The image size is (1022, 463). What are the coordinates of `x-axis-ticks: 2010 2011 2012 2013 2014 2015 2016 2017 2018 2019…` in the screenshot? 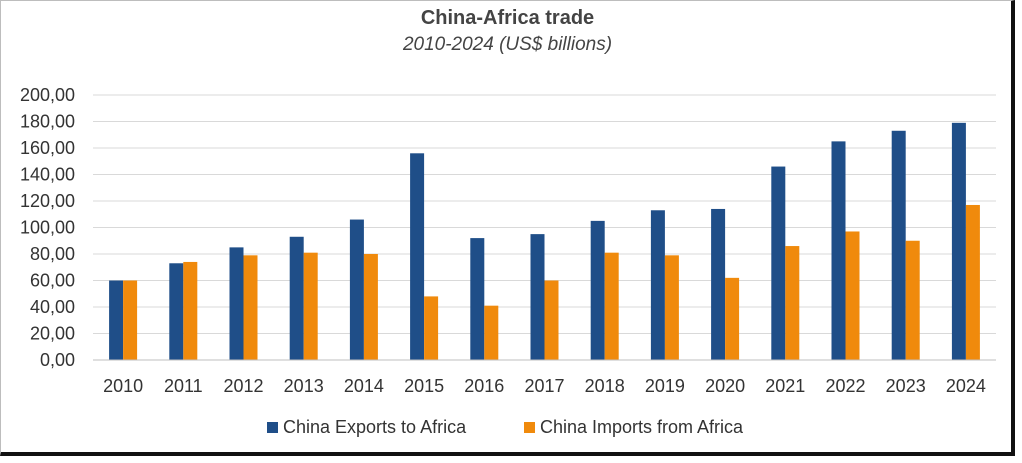 It's located at (544, 386).